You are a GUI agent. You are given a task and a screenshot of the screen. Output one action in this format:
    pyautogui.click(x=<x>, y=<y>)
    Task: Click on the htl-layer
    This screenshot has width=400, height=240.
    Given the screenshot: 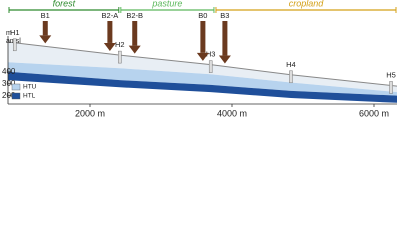 What is the action you would take?
    pyautogui.click(x=202, y=87)
    